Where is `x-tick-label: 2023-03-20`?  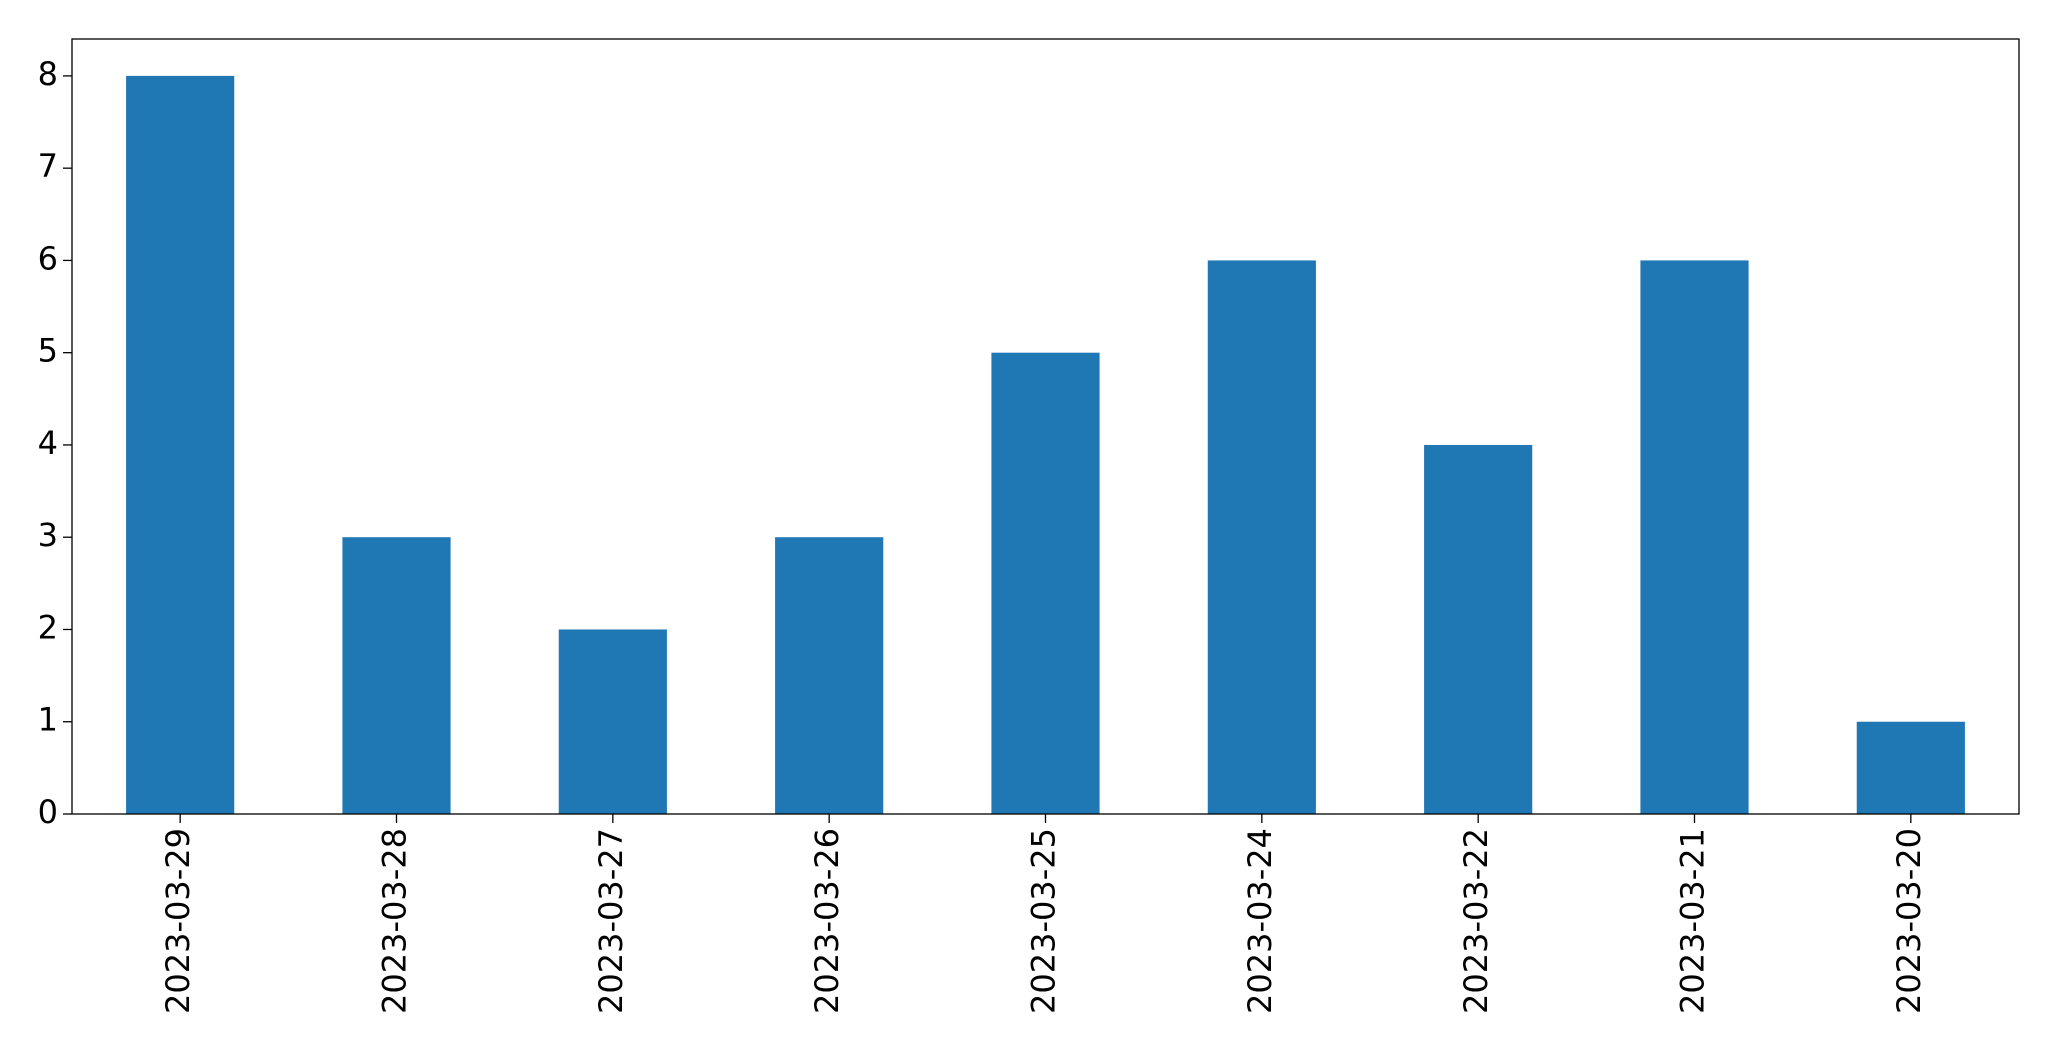 x-tick-label: 2023-03-20 is located at coordinates (1909, 921).